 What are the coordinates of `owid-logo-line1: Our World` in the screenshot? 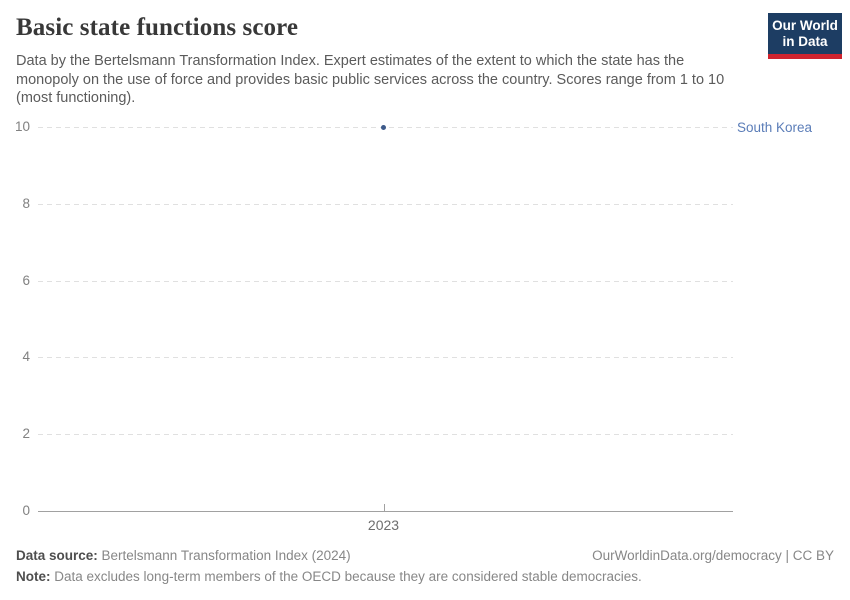 It's located at (805, 25).